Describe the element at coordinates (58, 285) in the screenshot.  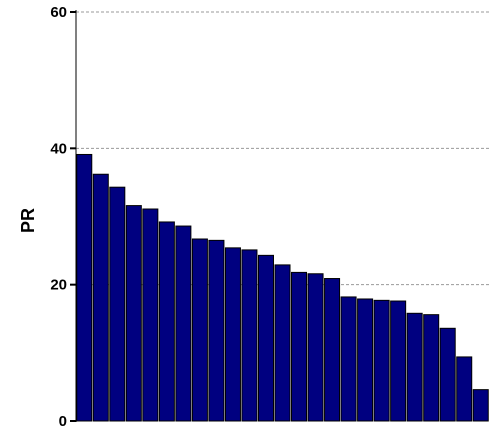
I see `y-tick-label-1: 20` at that location.